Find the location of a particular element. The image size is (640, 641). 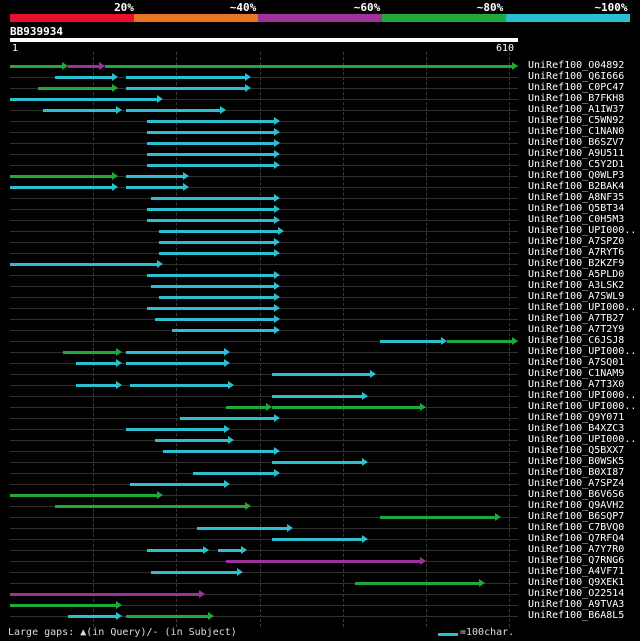

hit-label: UniRef100_A4VF71 is located at coordinates (576, 571).